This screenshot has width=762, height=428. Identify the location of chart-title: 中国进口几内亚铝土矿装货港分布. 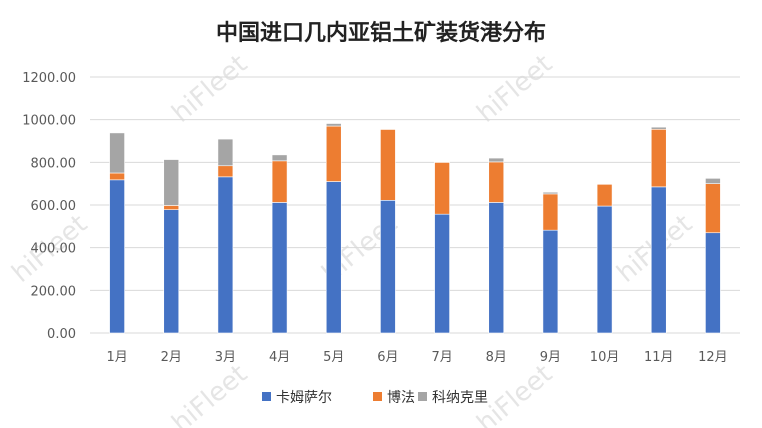
(381, 33).